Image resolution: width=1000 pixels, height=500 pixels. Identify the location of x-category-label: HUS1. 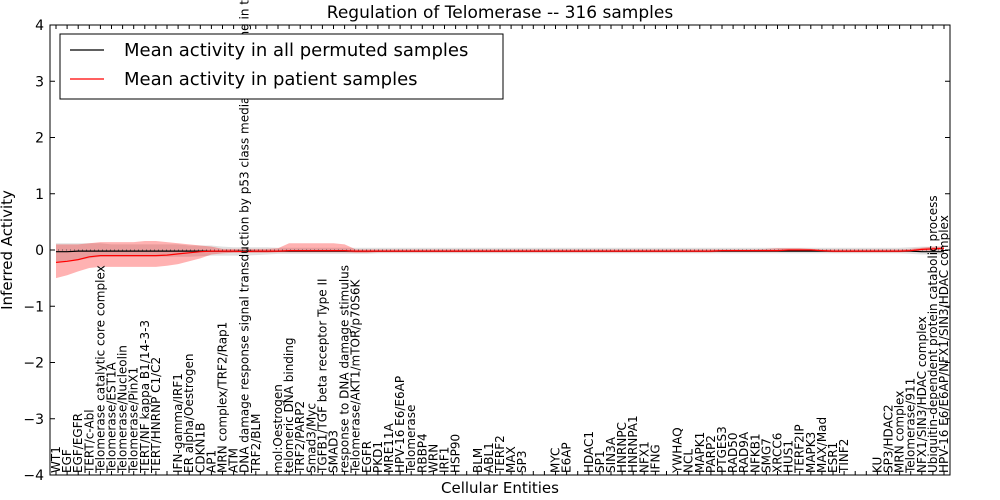
(789, 456).